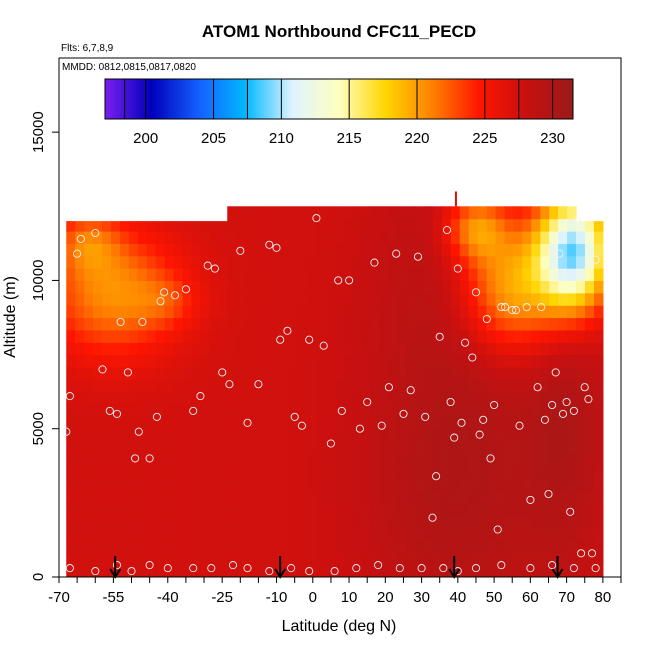  Describe the element at coordinates (222, 597) in the screenshot. I see `x-tick-label: -25` at that location.